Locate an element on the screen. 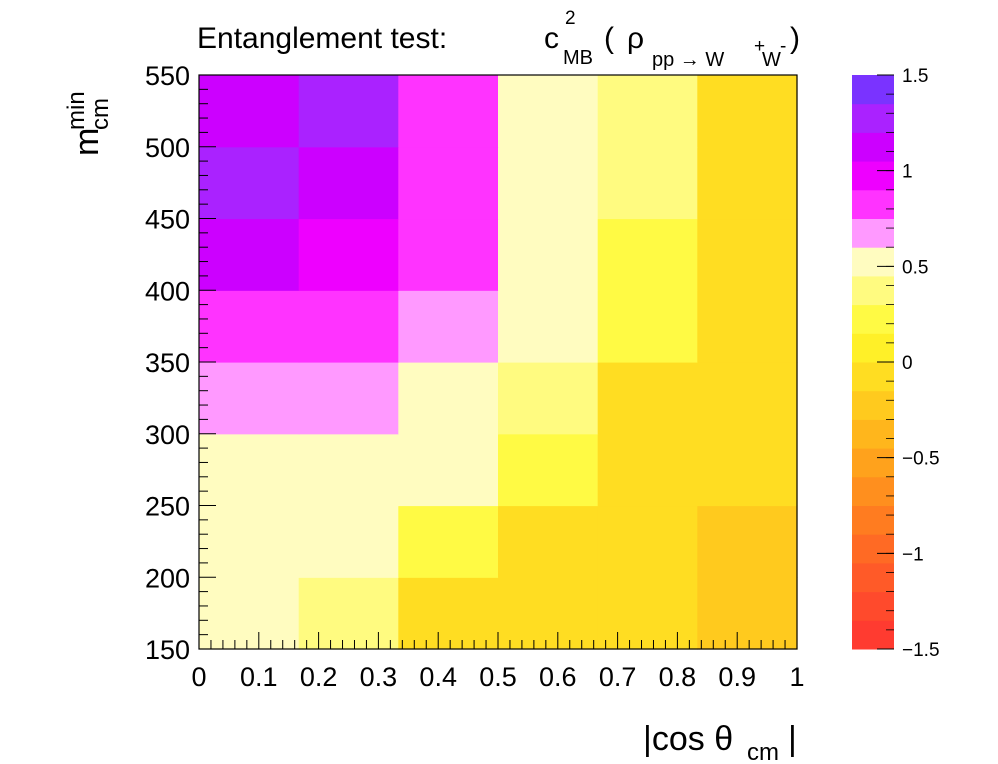  x-axis-label-main: |cos θ is located at coordinates (688, 739).